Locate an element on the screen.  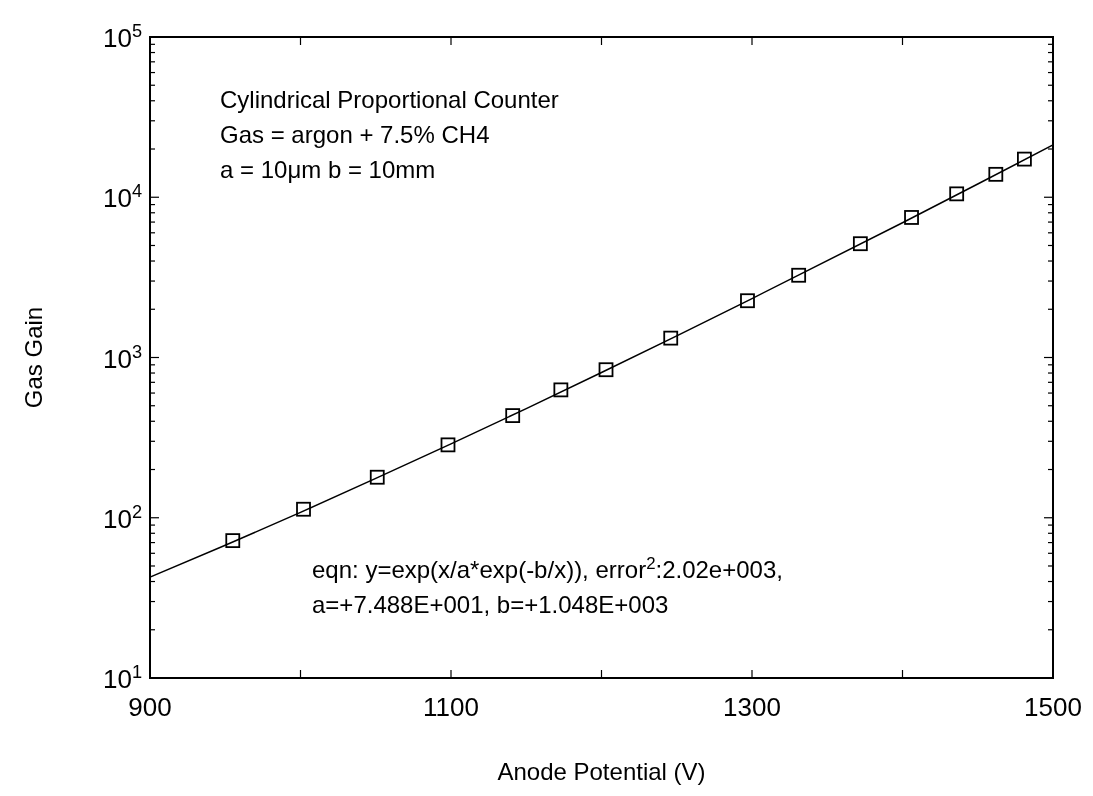
x-tick-label: 900 is located at coordinates (150, 707).